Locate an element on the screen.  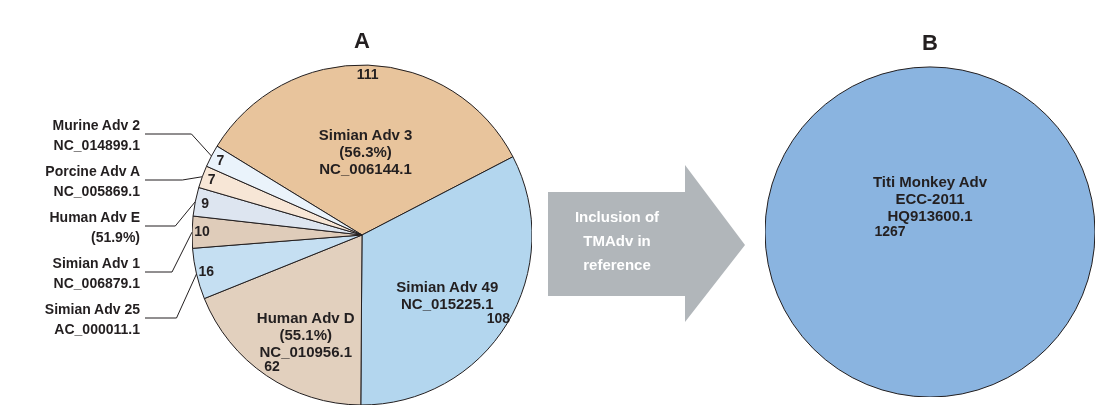
data-label: 16 is located at coordinates (206, 270).